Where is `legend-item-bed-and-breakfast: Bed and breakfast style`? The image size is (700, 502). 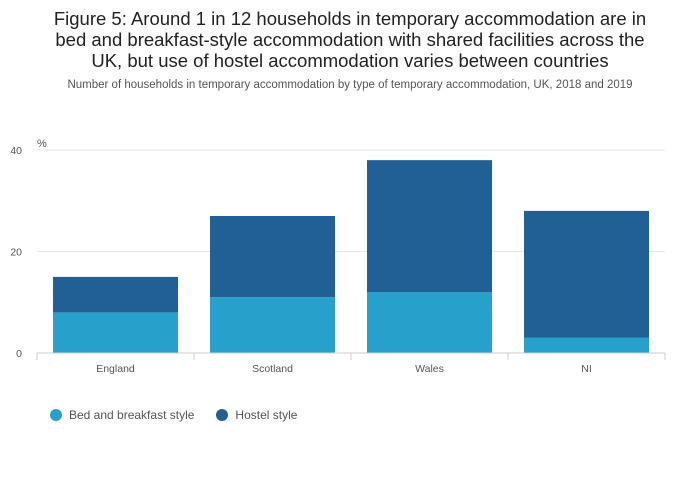 legend-item-bed-and-breakfast: Bed and breakfast style is located at coordinates (122, 415).